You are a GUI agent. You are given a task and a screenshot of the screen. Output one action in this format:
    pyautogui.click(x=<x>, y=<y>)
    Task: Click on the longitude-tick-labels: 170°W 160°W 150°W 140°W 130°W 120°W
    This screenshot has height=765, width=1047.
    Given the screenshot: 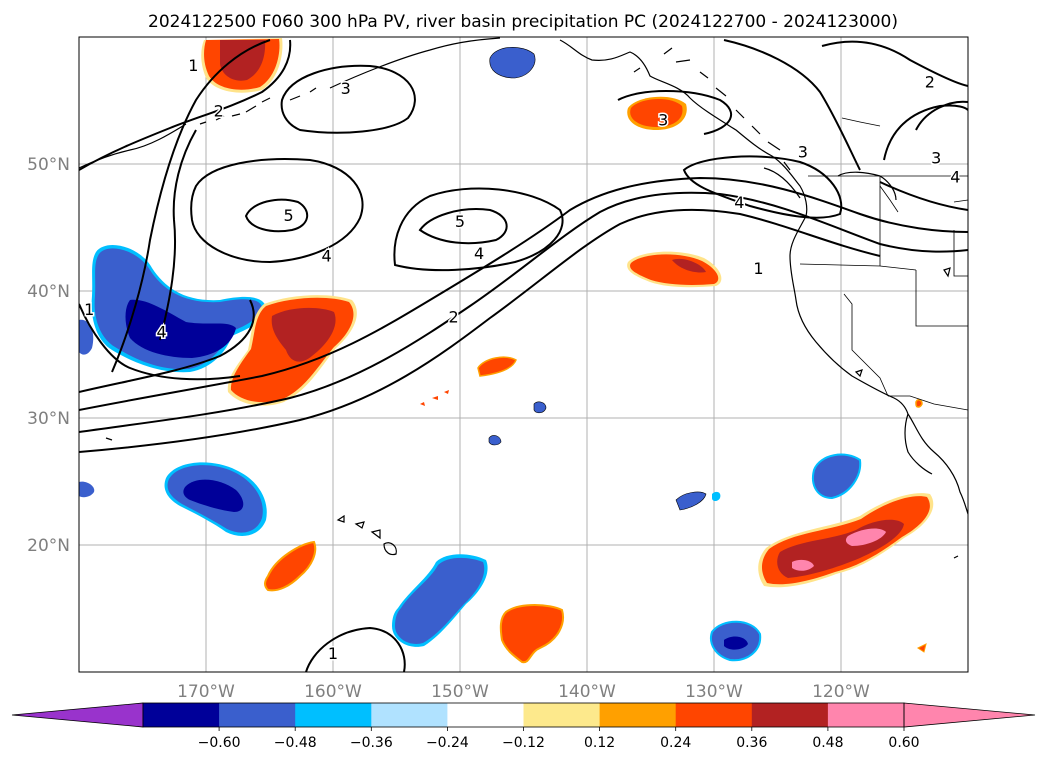 What is the action you would take?
    pyautogui.click(x=523, y=692)
    